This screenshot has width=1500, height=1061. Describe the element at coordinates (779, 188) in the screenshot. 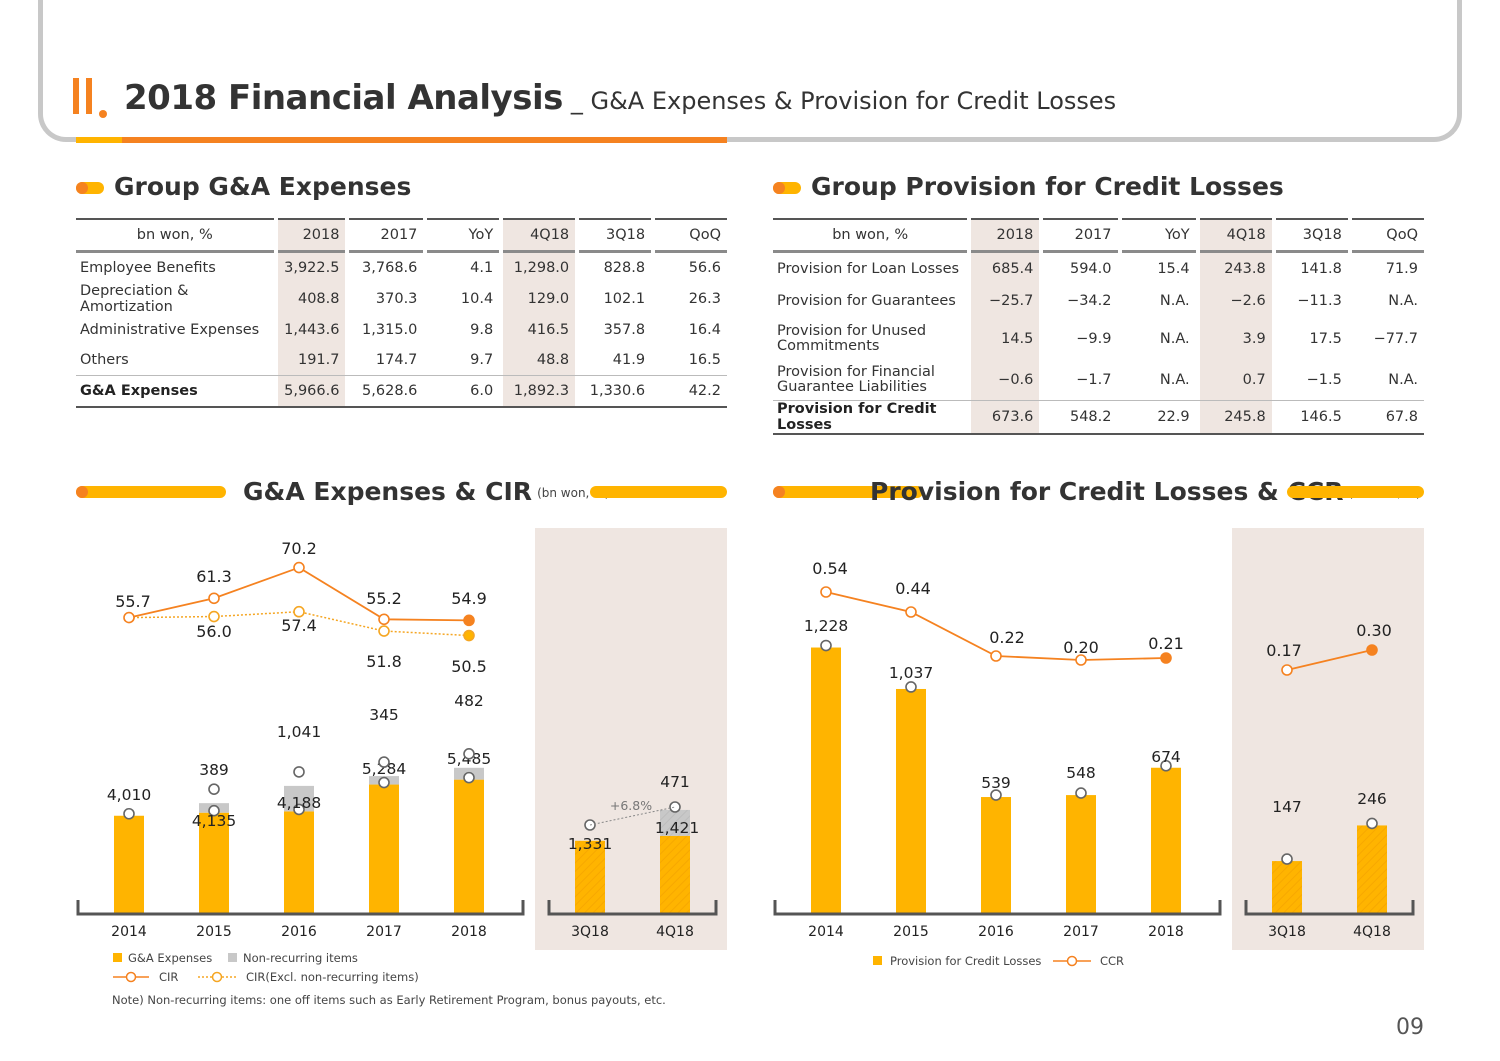

I see `section-bullet-dot-icon` at that location.